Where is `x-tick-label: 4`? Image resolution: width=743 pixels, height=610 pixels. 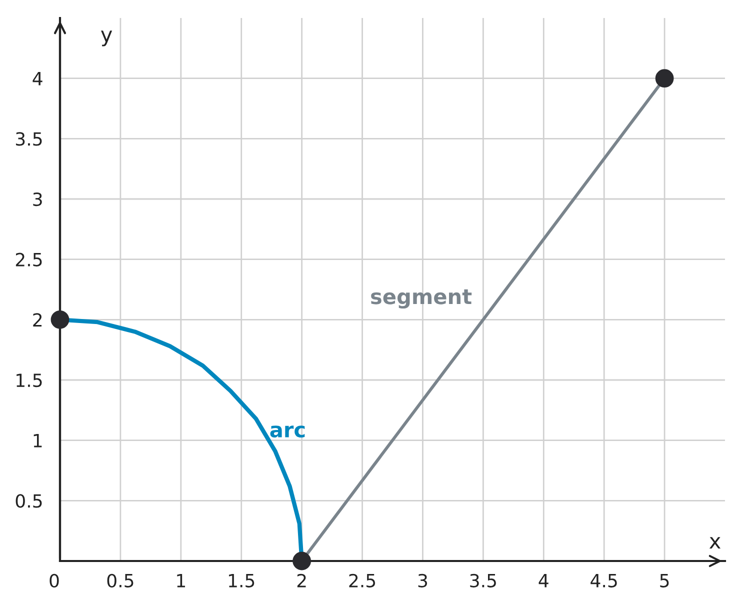
x-tick-label: 4 is located at coordinates (543, 581).